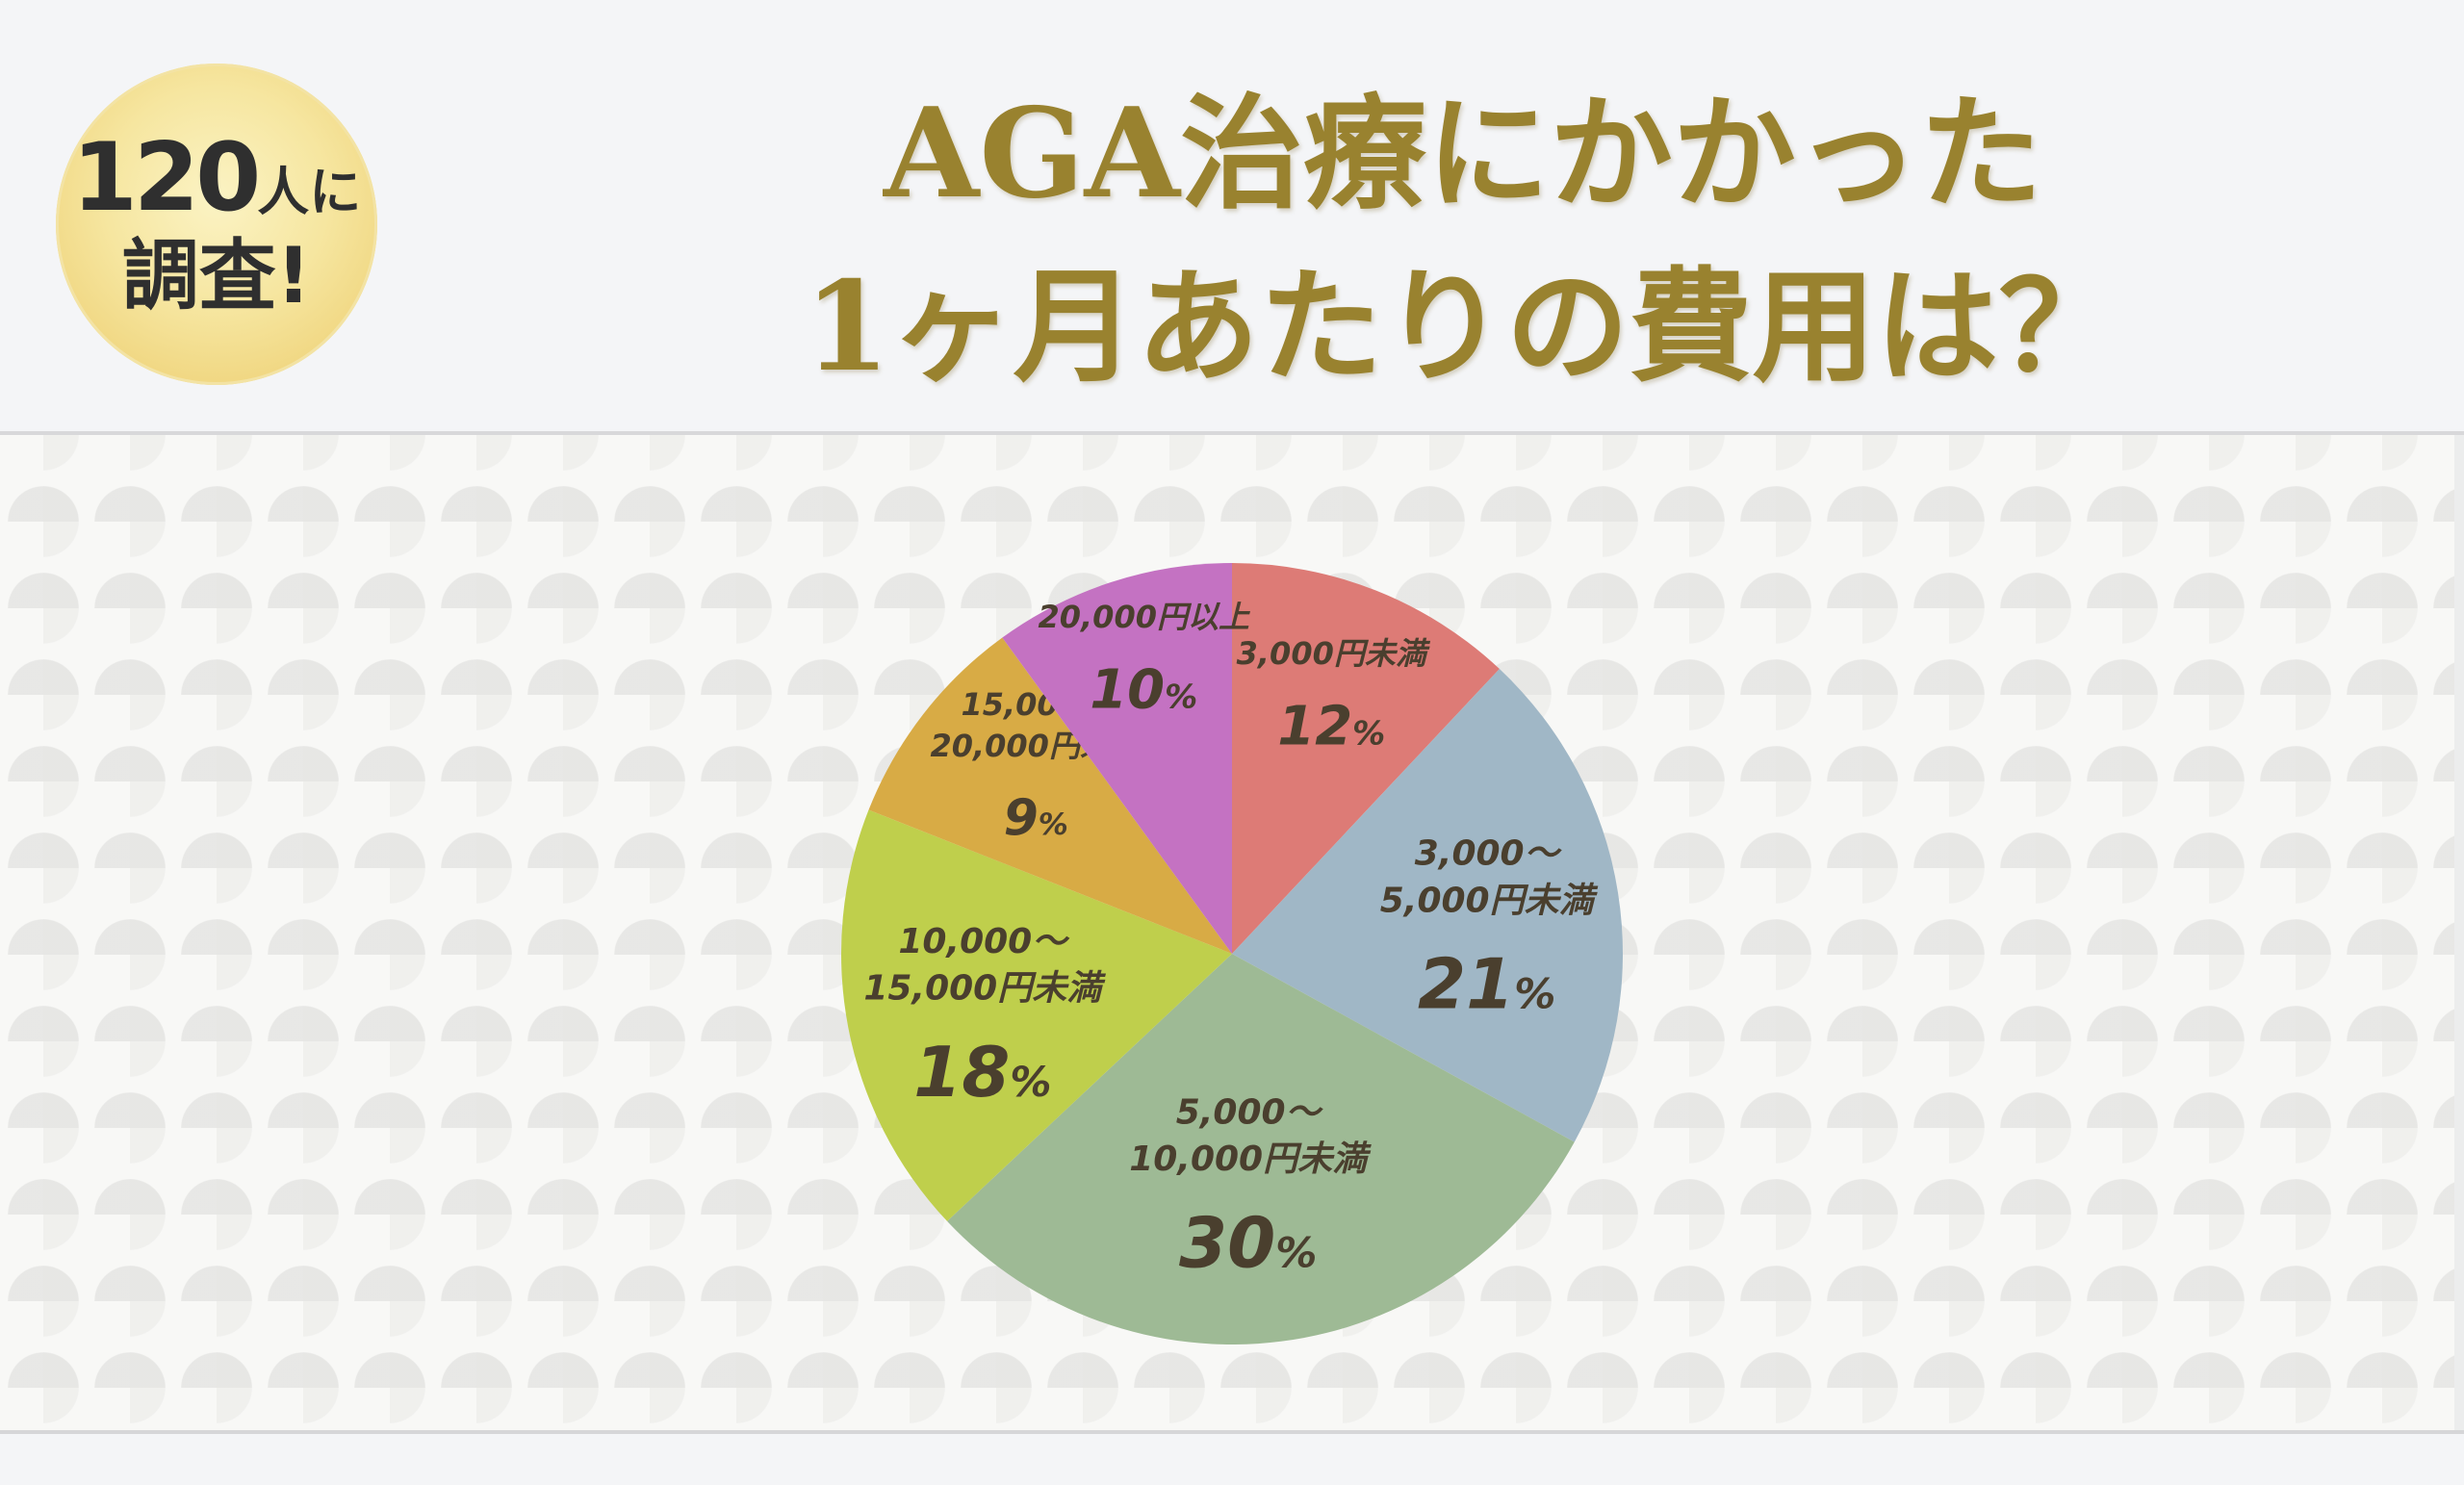  I want to click on slice-label: 10,000円未満, so click(1250, 1159).